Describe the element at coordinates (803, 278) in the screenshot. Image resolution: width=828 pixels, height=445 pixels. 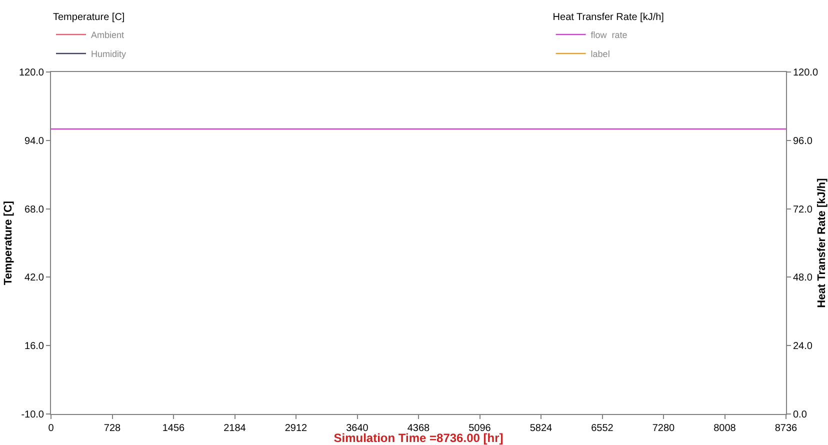
I see `y2-tick-label: 48.0` at that location.